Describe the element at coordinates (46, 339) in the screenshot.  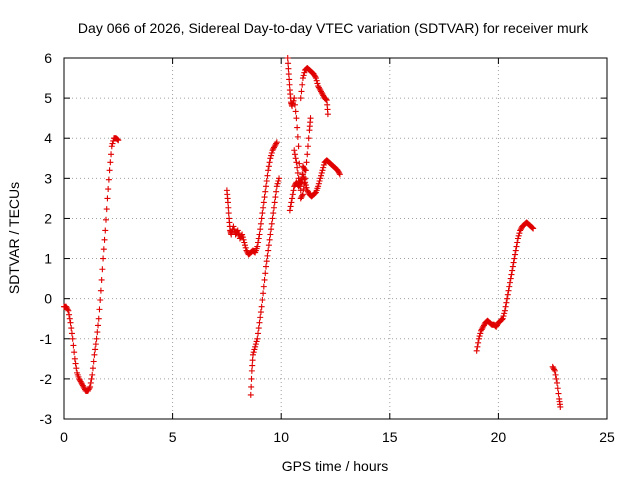
I see `y-tick-label: -1` at that location.